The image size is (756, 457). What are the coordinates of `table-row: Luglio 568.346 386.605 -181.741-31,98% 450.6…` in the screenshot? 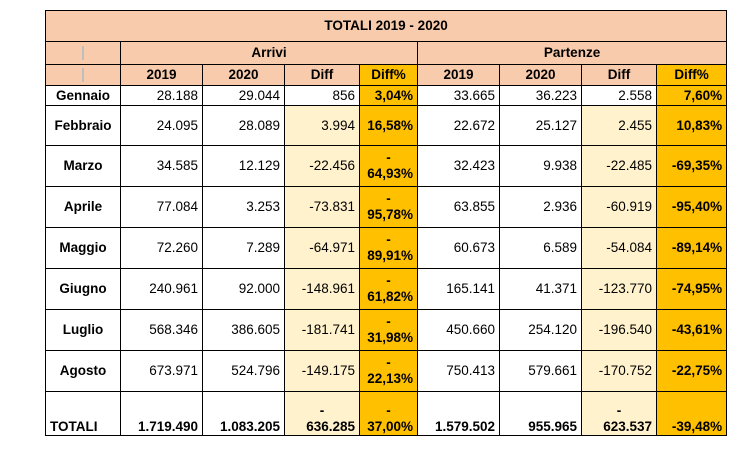 It's located at (386, 330).